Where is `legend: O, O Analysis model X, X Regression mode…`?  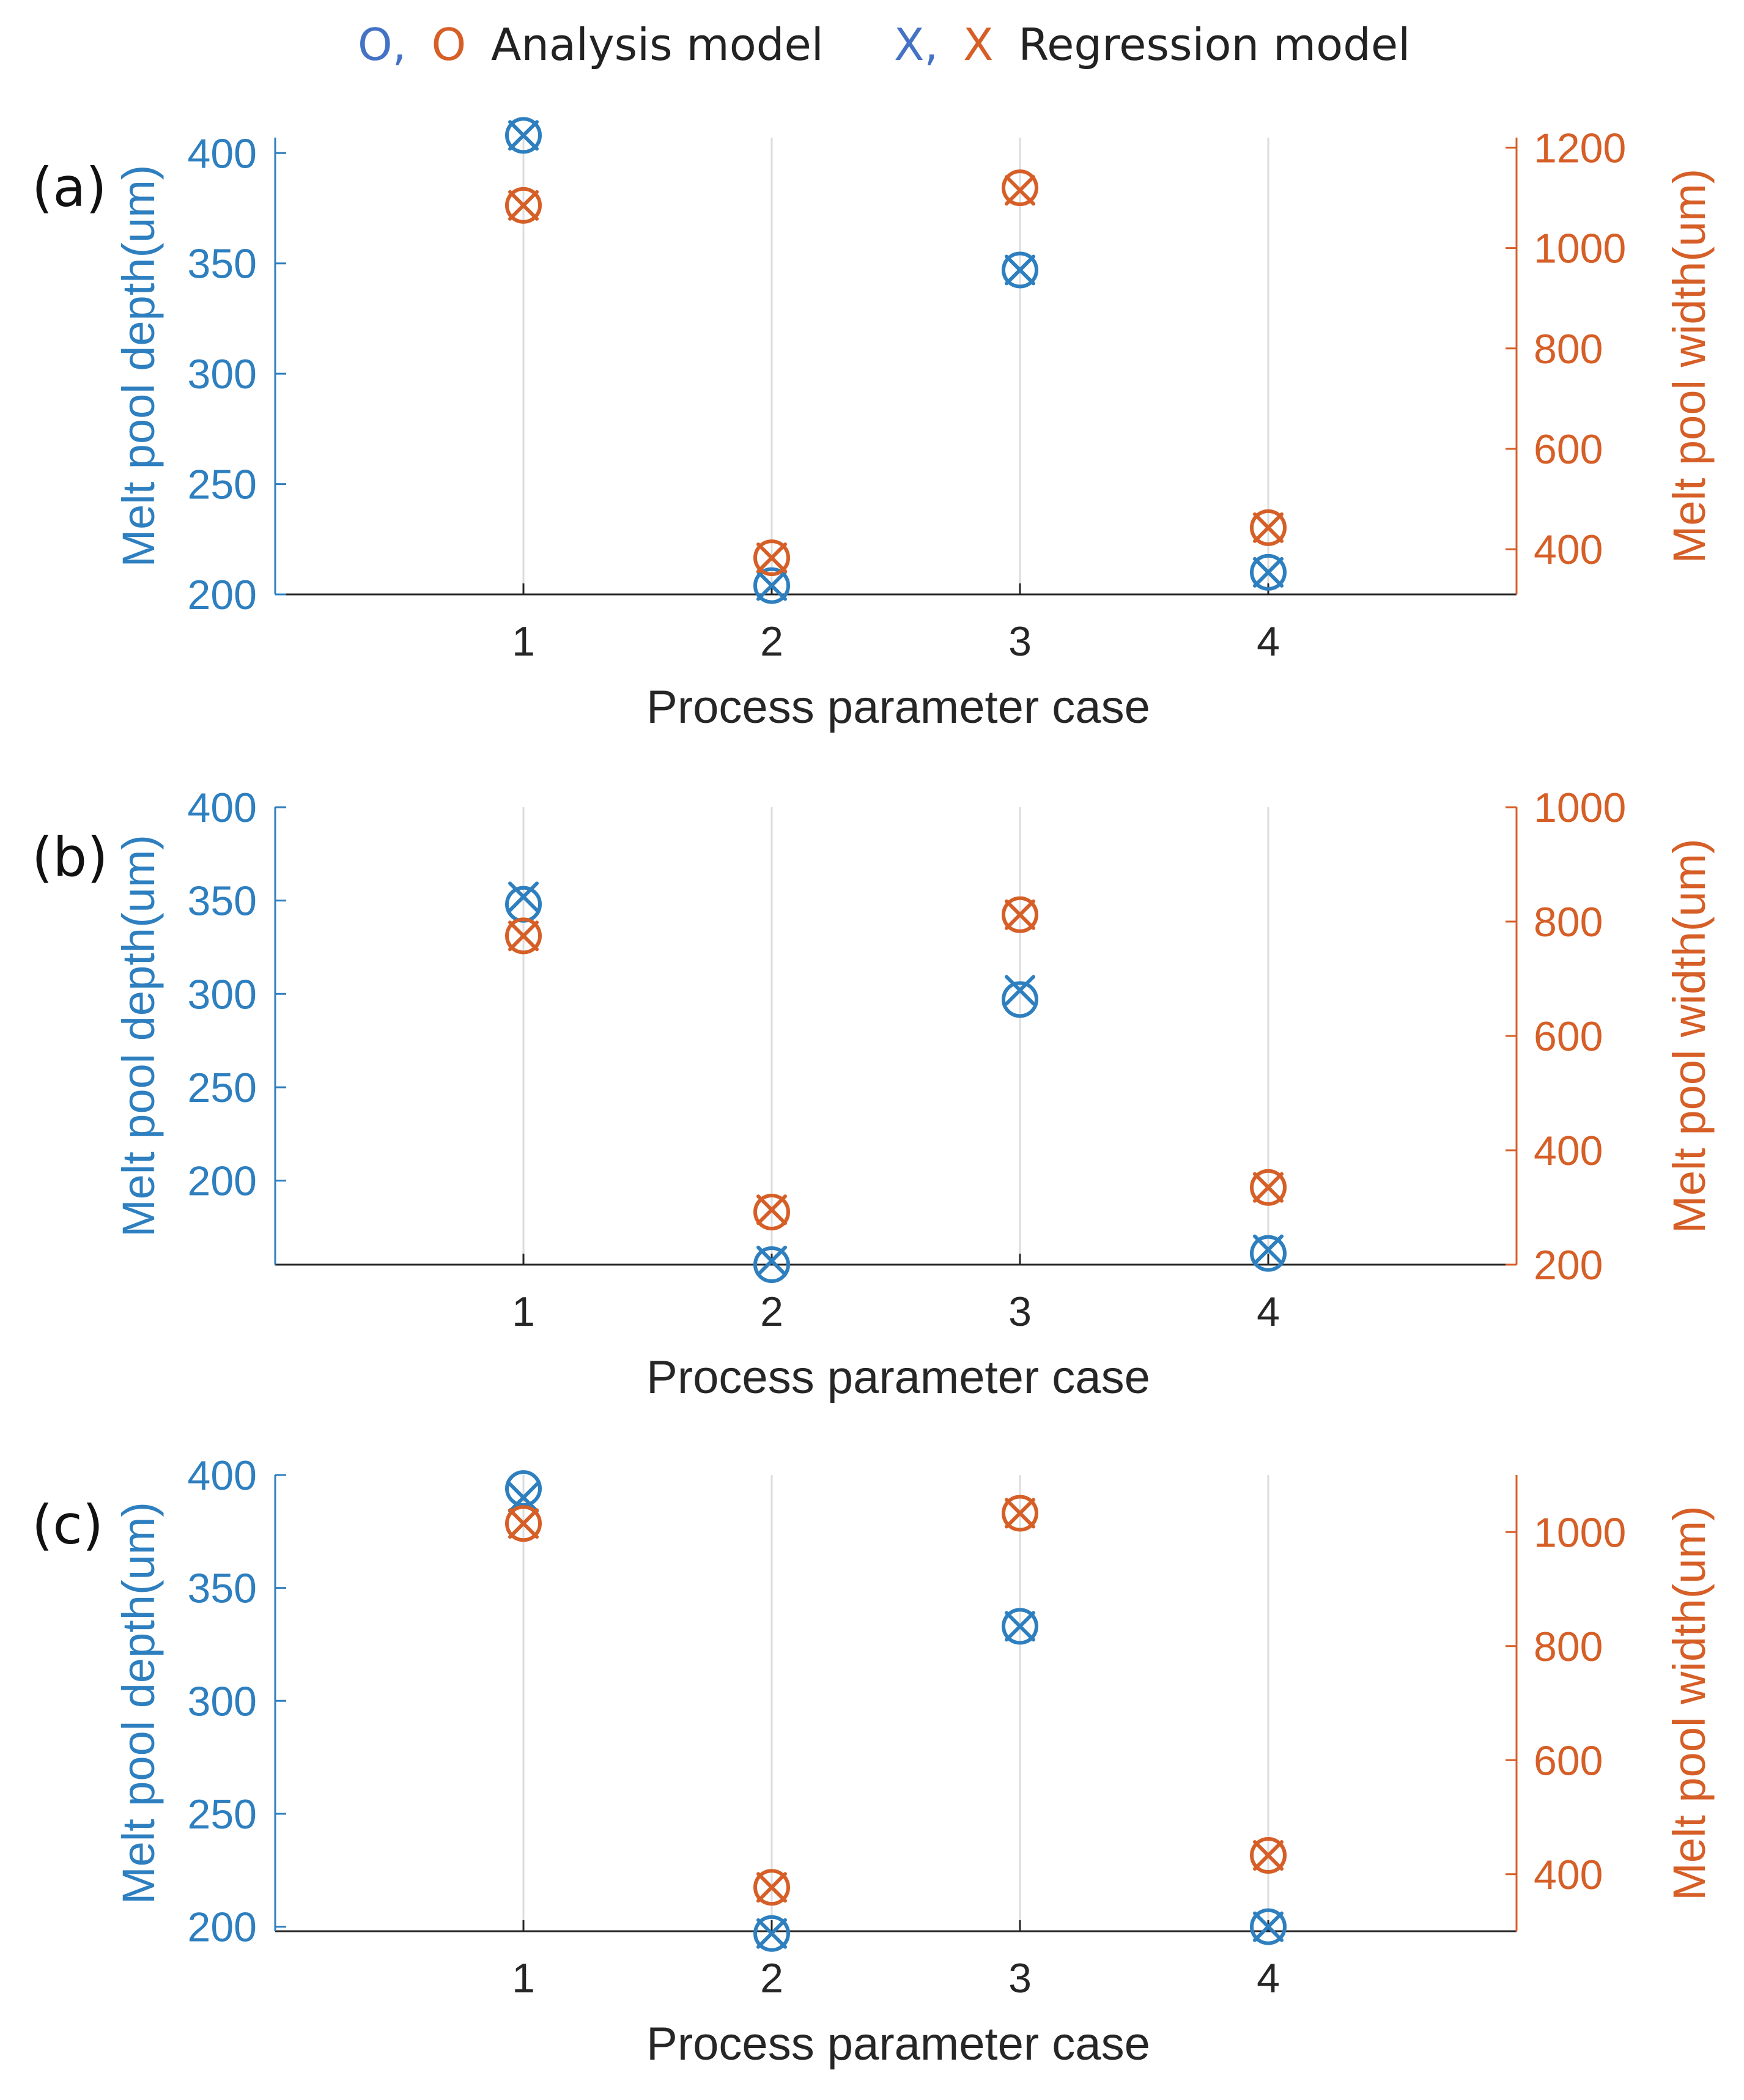
legend: O, O Analysis model X, X Regression mode… is located at coordinates (884, 44).